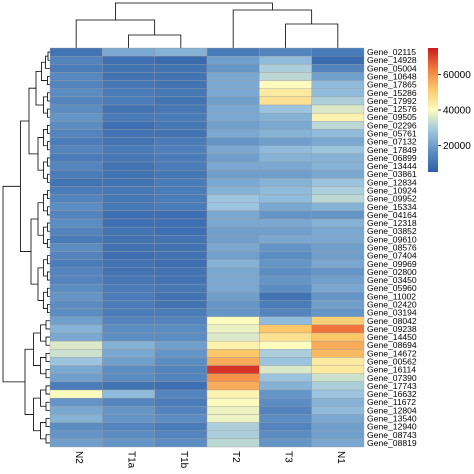  What do you see at coordinates (392, 280) in the screenshot?
I see `row-label: Gene_03450` at bounding box center [392, 280].